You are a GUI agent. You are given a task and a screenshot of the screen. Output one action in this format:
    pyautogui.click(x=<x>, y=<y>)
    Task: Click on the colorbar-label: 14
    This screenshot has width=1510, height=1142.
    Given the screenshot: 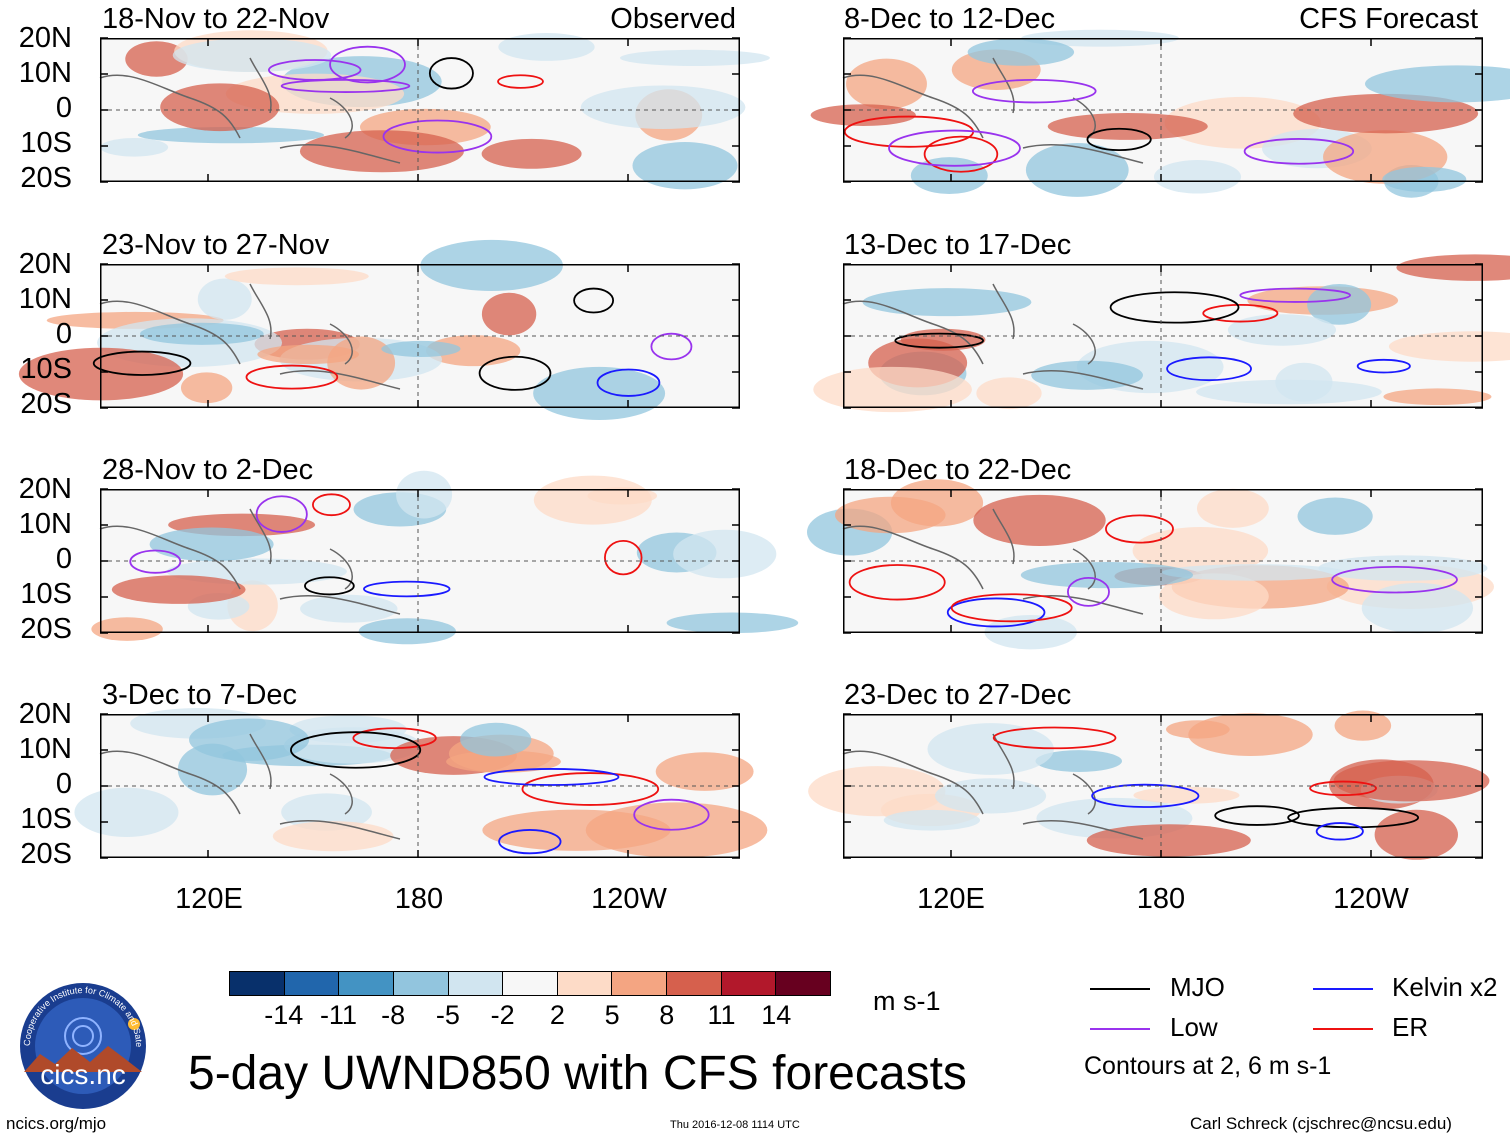 What is the action you would take?
    pyautogui.click(x=776, y=1015)
    